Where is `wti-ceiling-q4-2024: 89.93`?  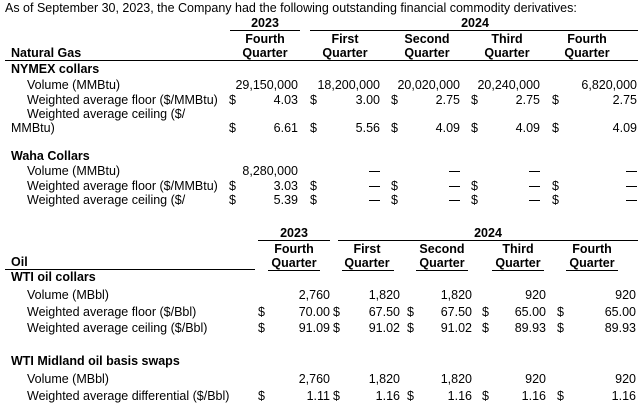
wti-ceiling-q4-2024: 89.93 is located at coordinates (620, 328).